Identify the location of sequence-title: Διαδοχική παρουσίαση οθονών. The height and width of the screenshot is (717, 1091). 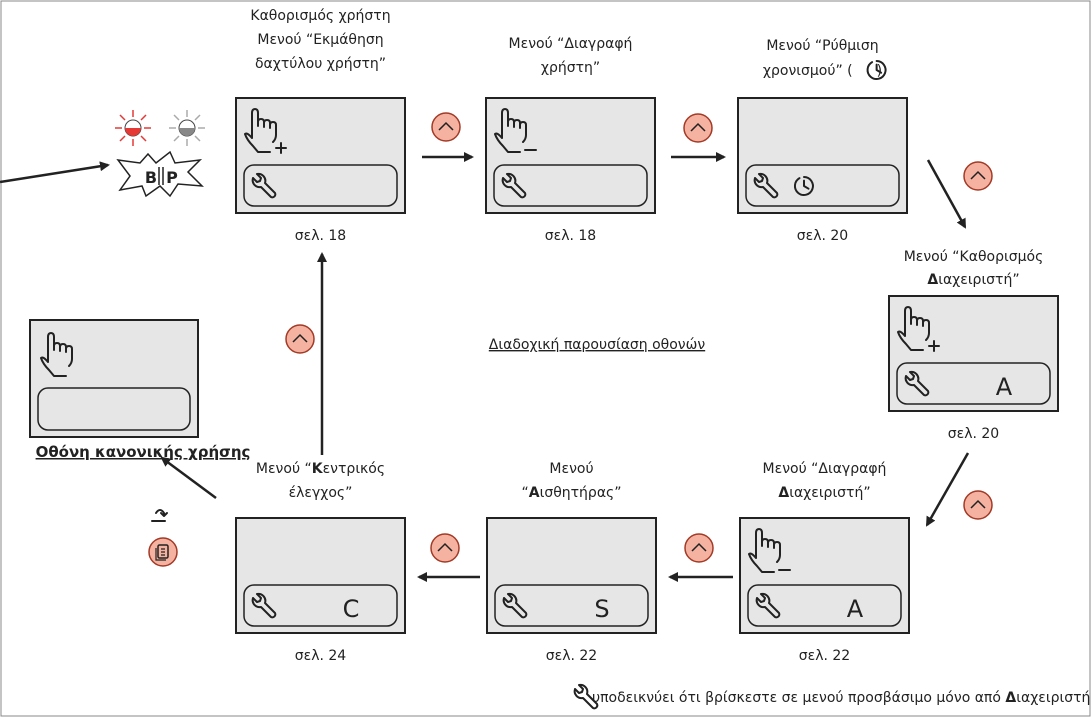
(597, 345).